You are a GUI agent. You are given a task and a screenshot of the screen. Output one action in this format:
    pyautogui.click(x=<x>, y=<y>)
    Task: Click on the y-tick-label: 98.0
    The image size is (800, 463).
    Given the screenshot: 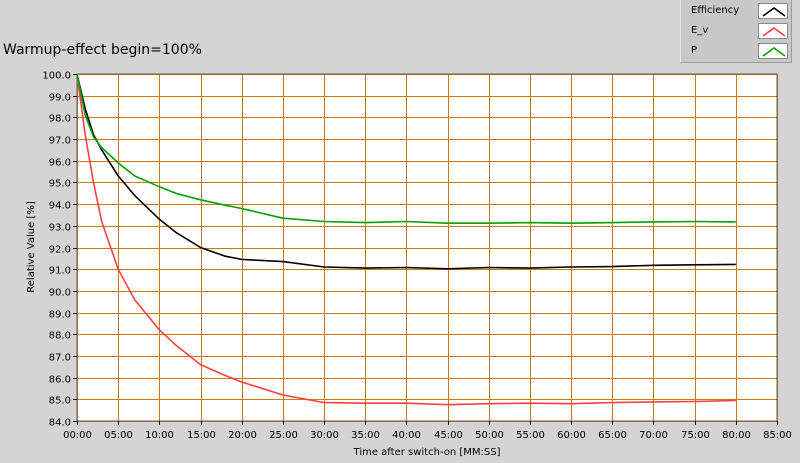 What is the action you would take?
    pyautogui.click(x=60, y=119)
    